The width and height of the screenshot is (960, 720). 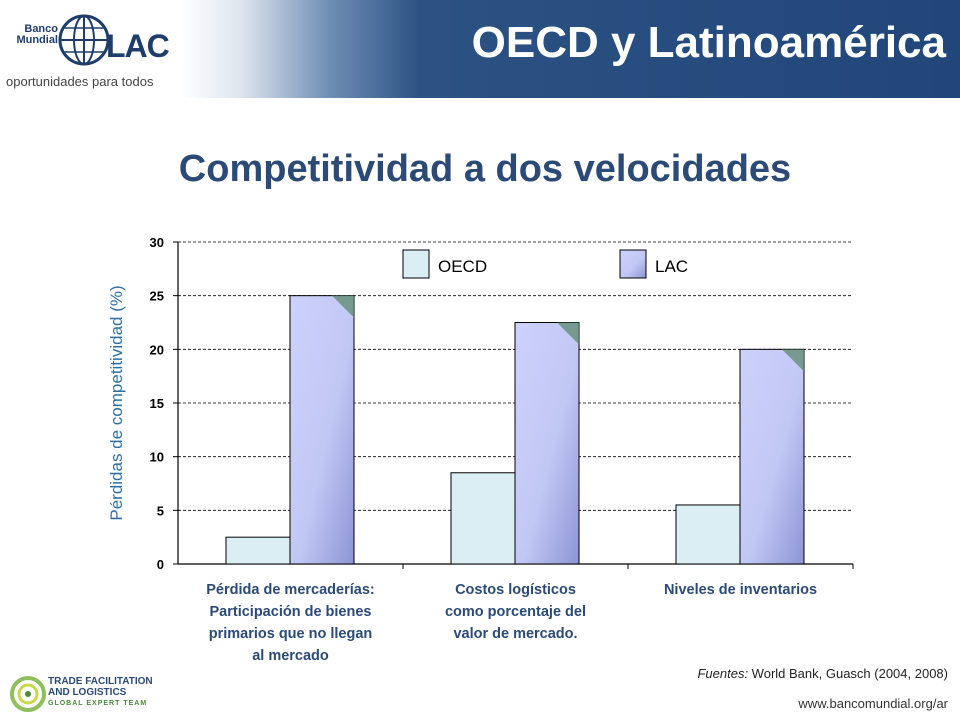 I want to click on x-category-label: Niveles de inventarios, so click(x=740, y=590).